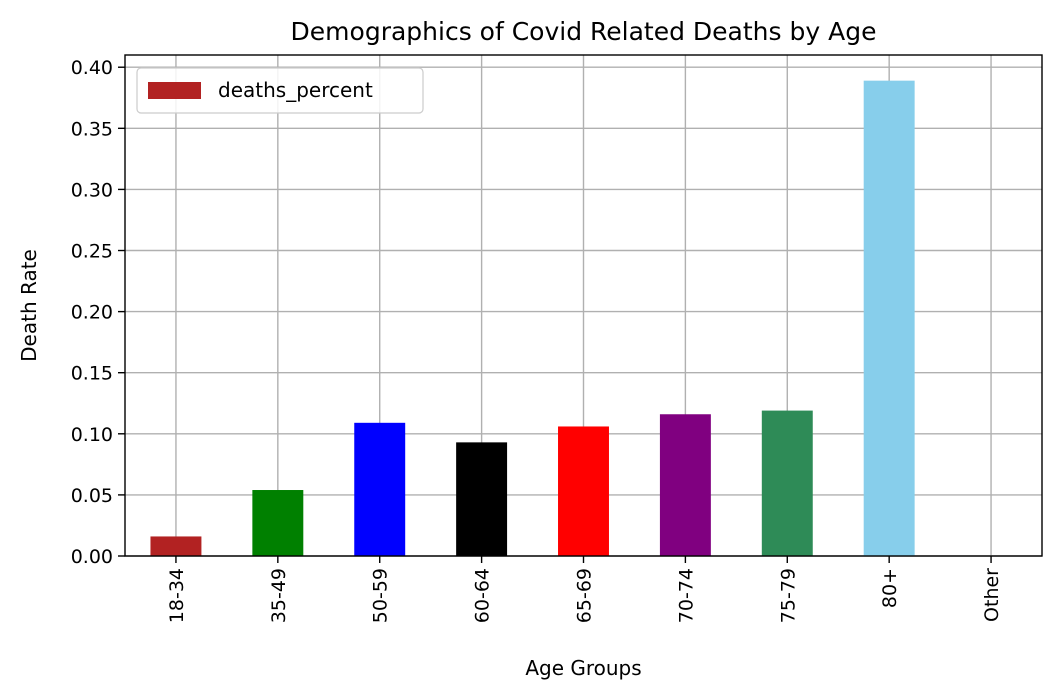 The width and height of the screenshot is (1060, 698). I want to click on x-tick-label-18-34: 18-34, so click(177, 595).